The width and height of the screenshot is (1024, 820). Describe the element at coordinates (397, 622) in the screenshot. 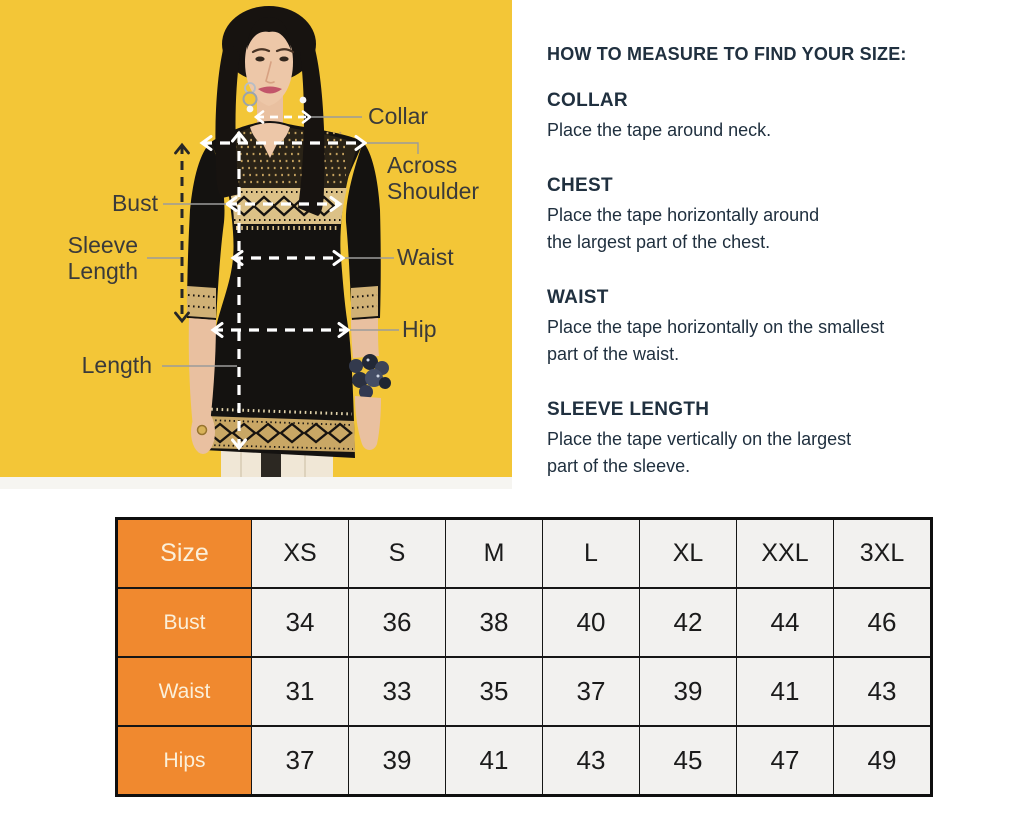

I see `table-cell: 36` at that location.